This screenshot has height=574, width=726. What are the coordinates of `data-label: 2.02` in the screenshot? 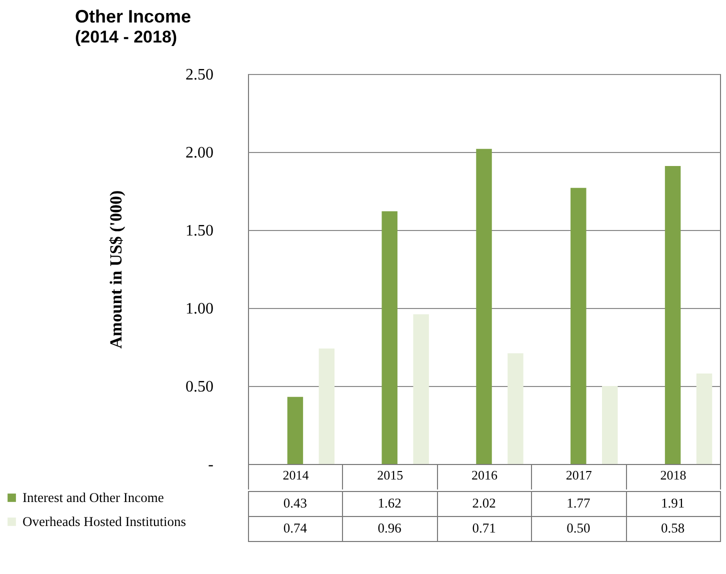 It's located at (484, 503).